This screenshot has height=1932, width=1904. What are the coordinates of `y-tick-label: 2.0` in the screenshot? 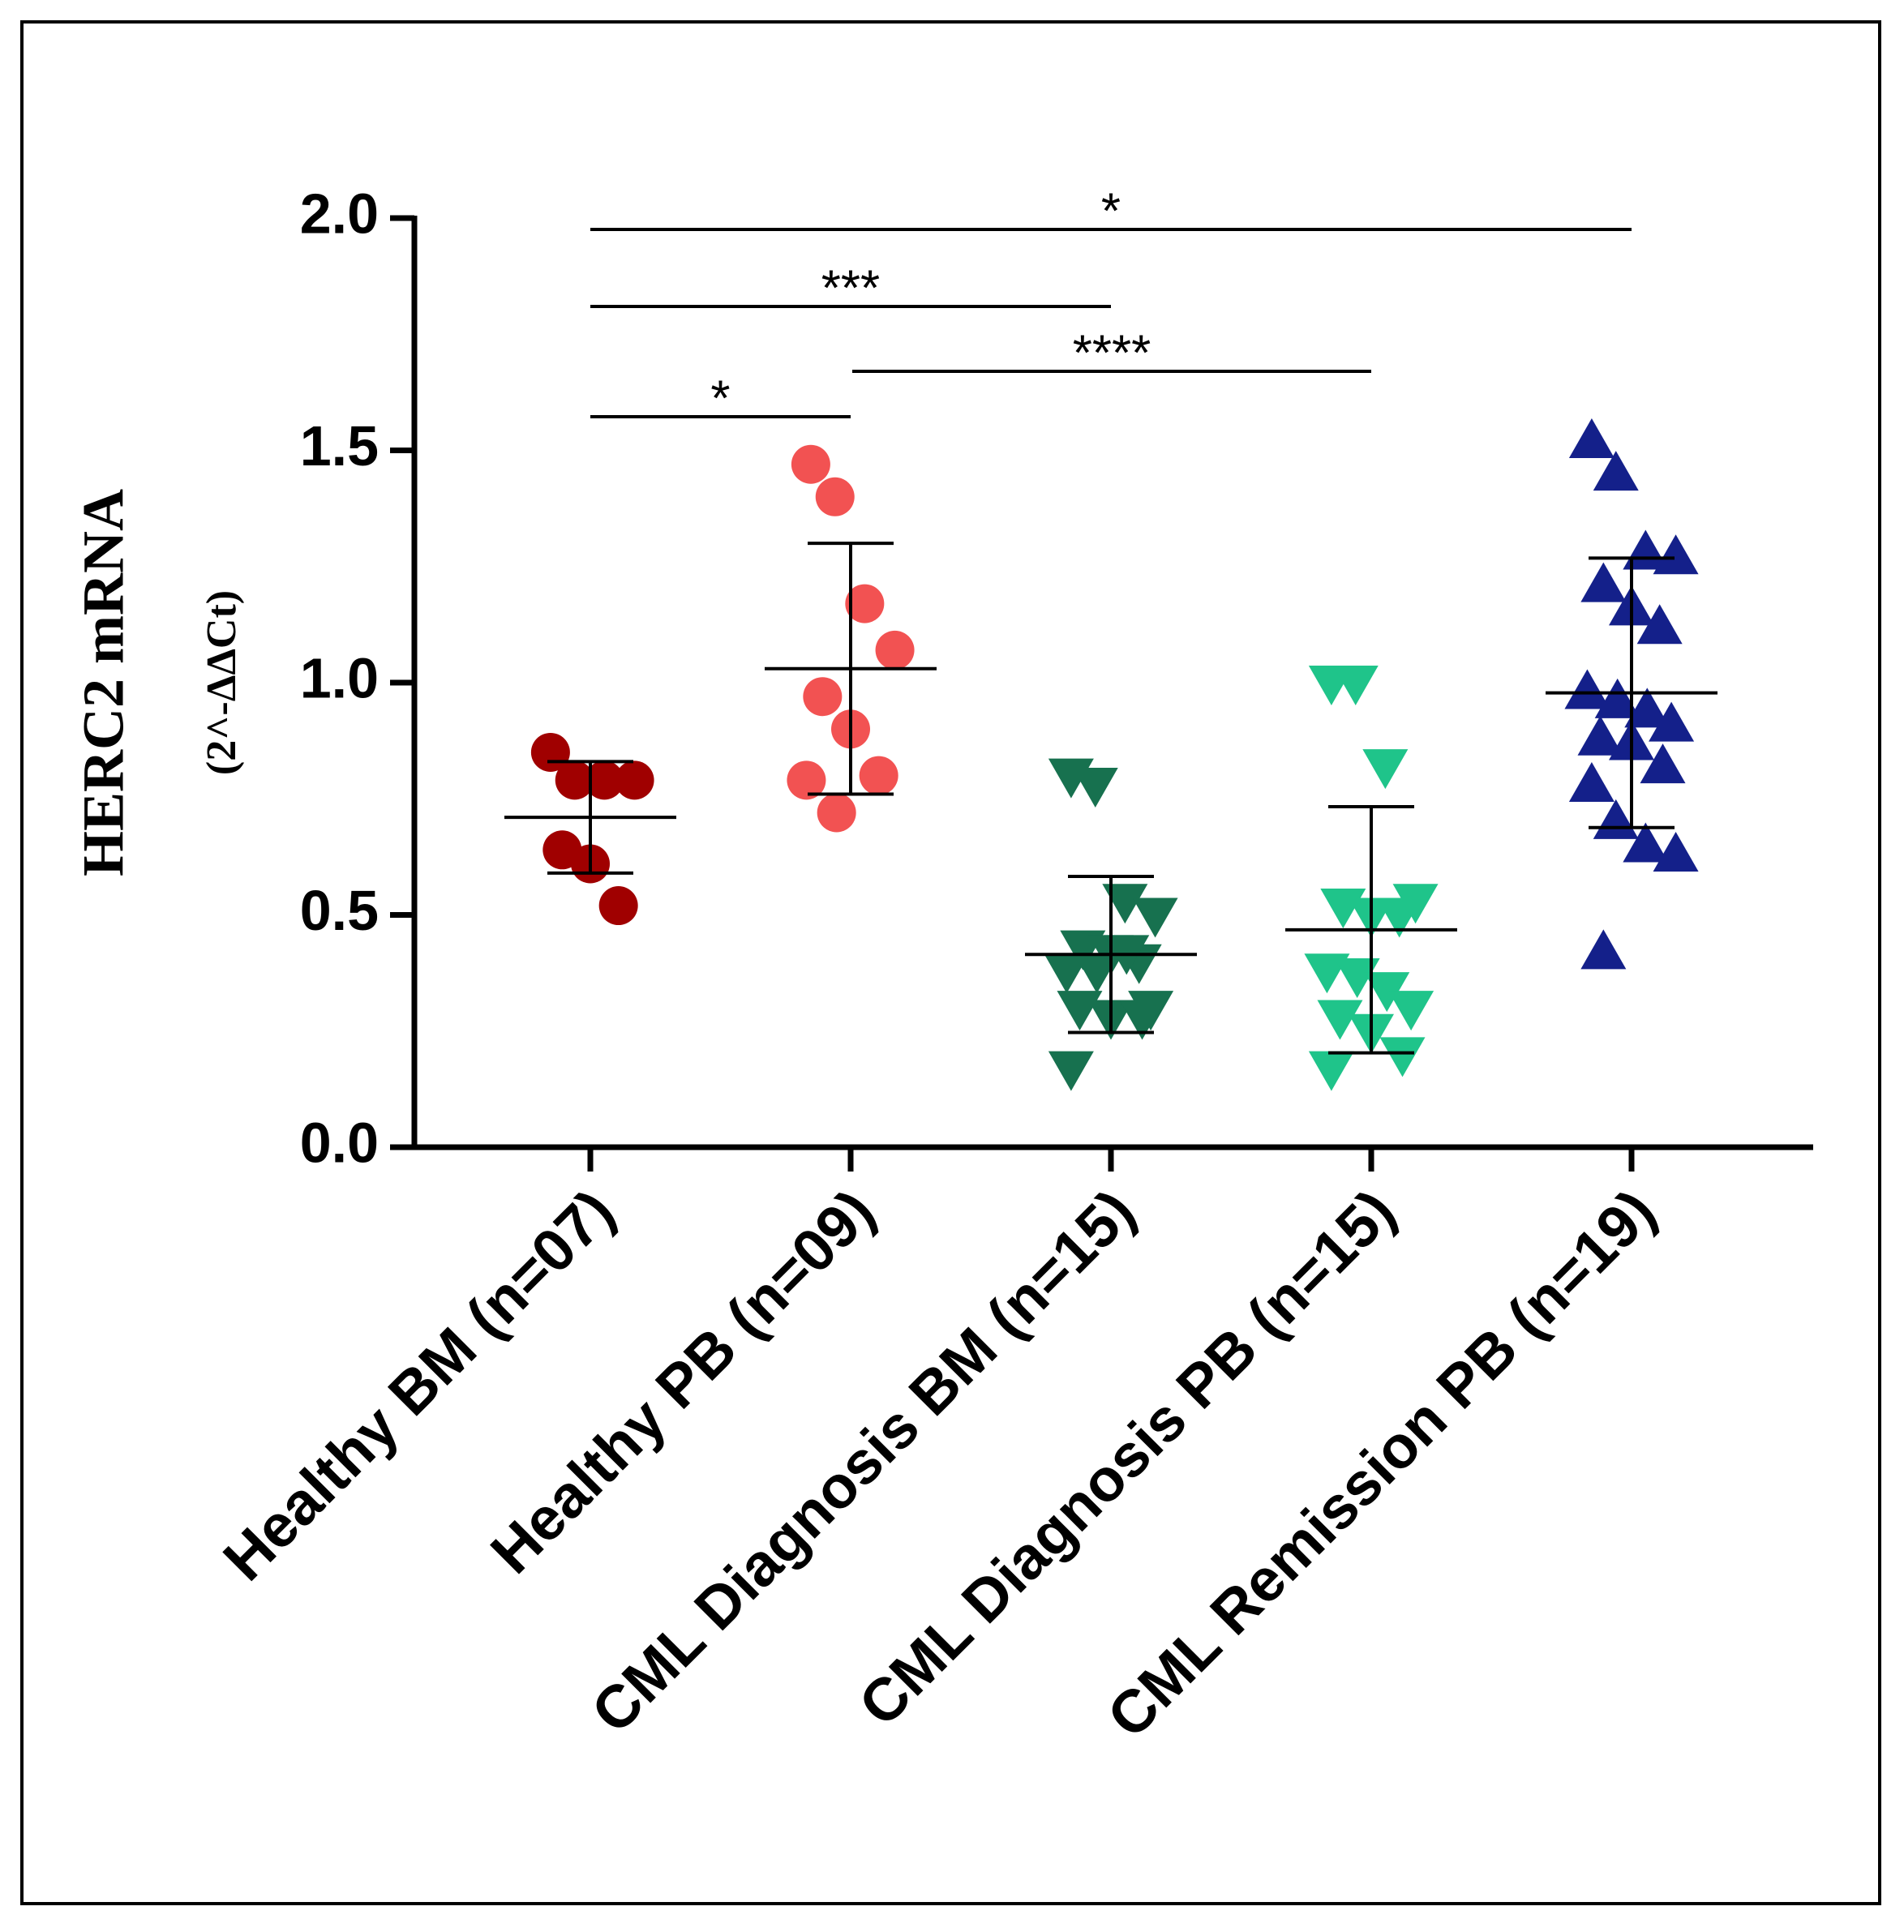 It's located at (339, 213).